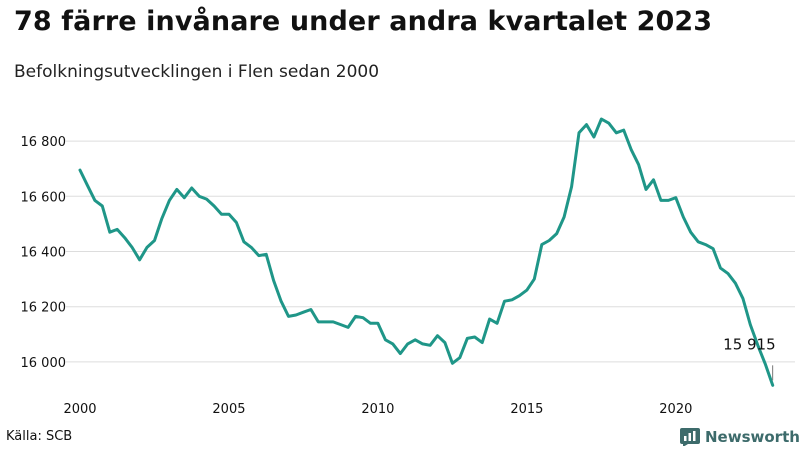  I want to click on x-tick-label: 2020, so click(675, 409).